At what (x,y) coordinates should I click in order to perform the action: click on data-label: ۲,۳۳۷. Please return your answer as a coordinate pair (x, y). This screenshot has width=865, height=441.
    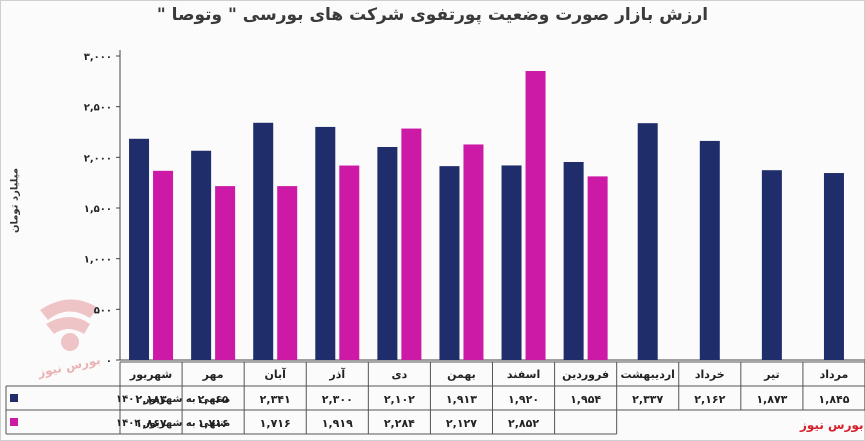
    Looking at the image, I should click on (647, 399).